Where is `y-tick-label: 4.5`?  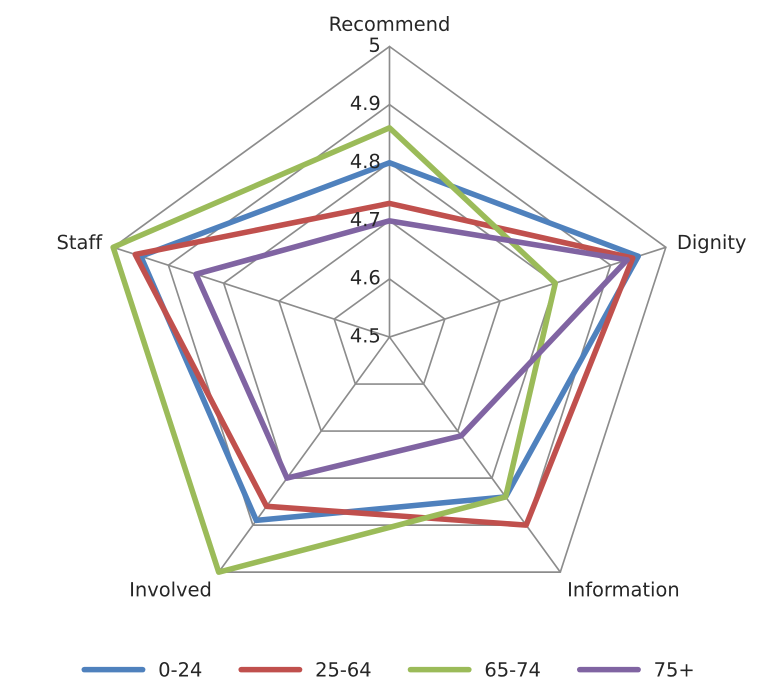
y-tick-label: 4.5 is located at coordinates (365, 335).